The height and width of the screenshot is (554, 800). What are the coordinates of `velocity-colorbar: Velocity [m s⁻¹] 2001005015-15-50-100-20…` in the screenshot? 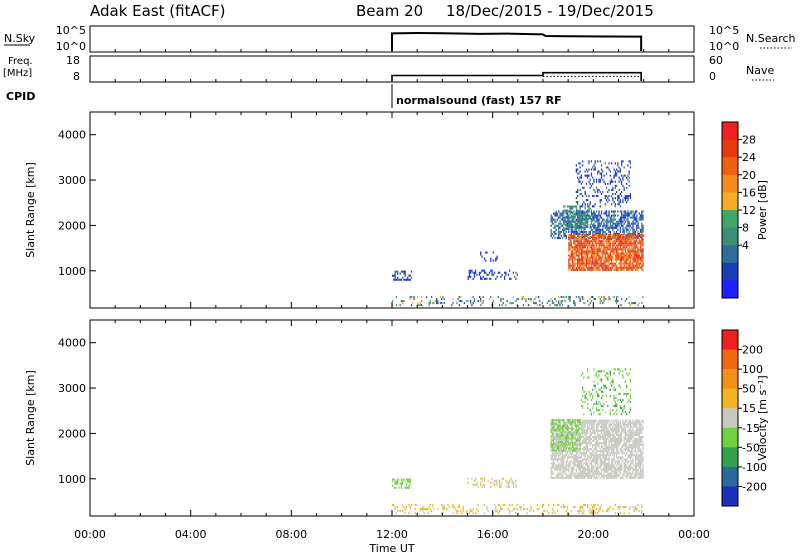 It's located at (745, 418).